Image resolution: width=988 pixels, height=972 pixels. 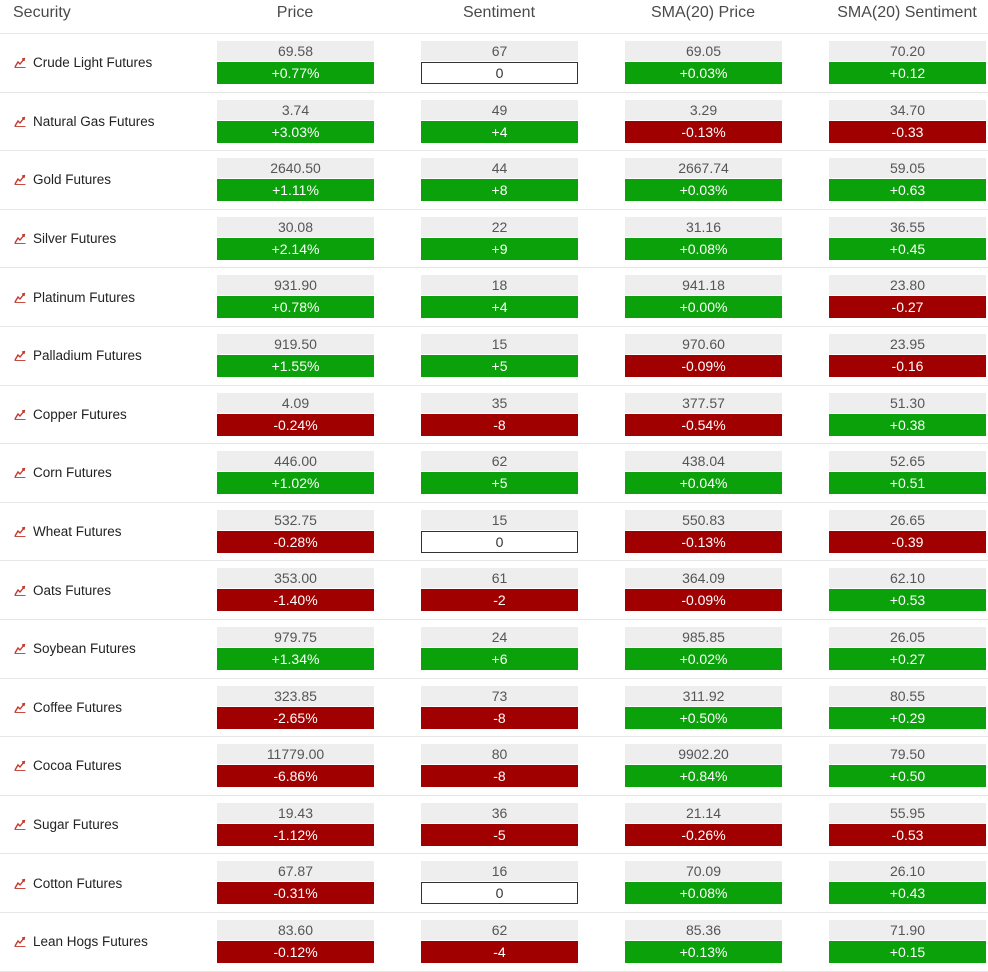 I want to click on security-link: Gold Futures, so click(x=62, y=180).